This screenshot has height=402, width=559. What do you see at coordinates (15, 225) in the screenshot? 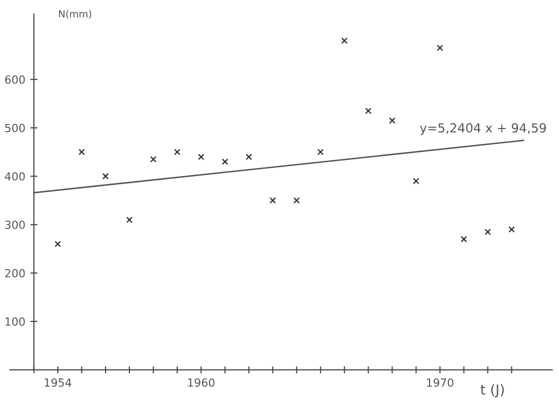
I see `y-tick-label: 300` at bounding box center [15, 225].